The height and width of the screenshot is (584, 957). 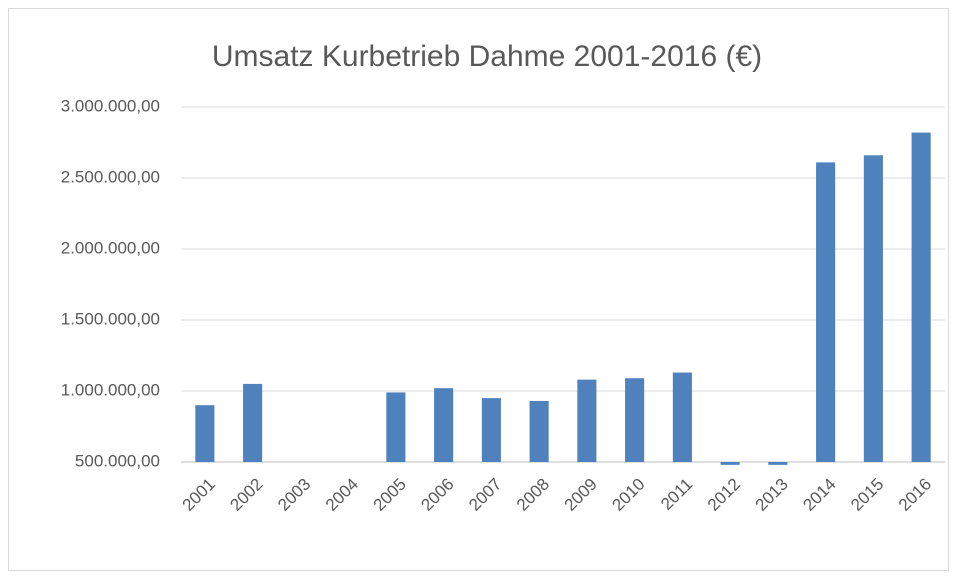 What do you see at coordinates (117, 460) in the screenshot?
I see `y-tick-label: 500.000,00` at bounding box center [117, 460].